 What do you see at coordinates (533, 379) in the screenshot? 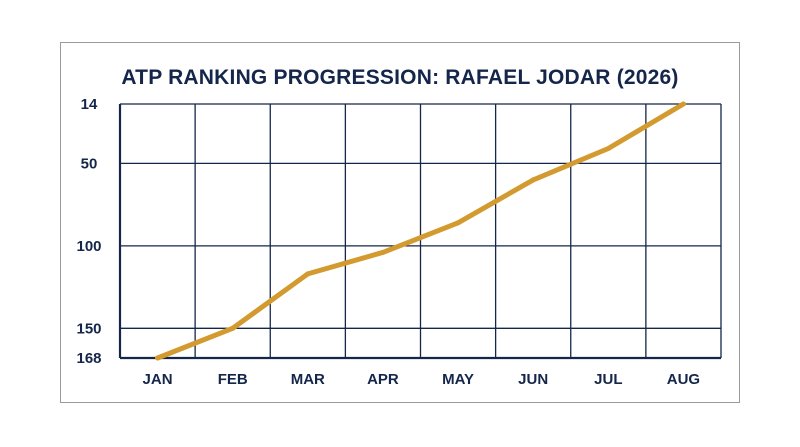
I see `x-tick-label: JUN` at bounding box center [533, 379].